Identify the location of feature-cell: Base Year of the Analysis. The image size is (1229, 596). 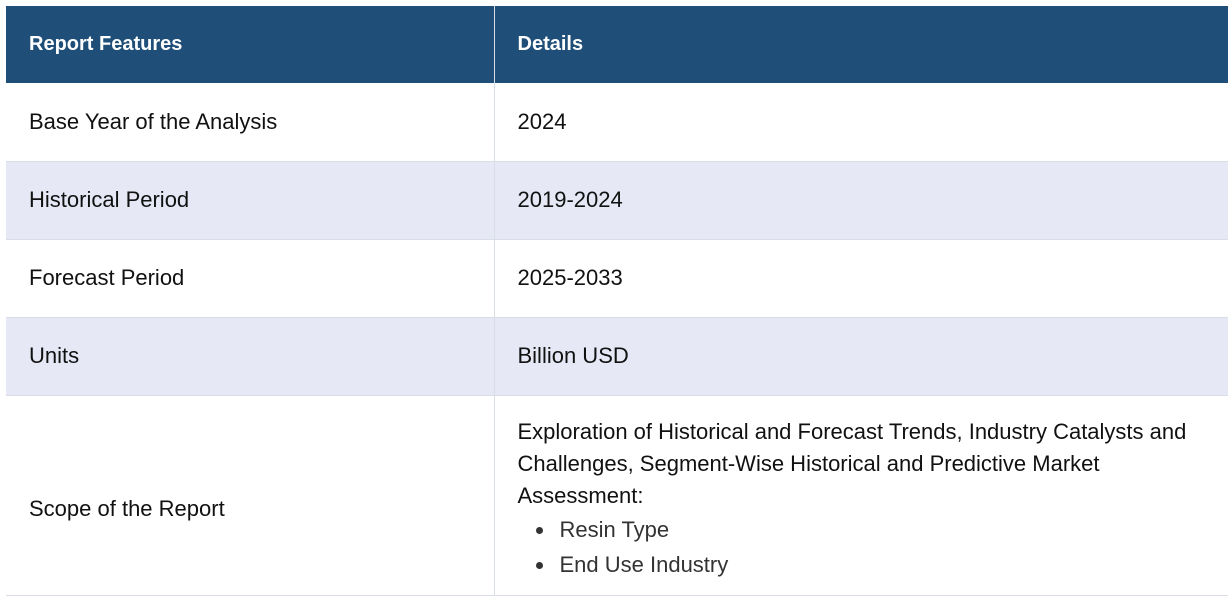
(250, 122).